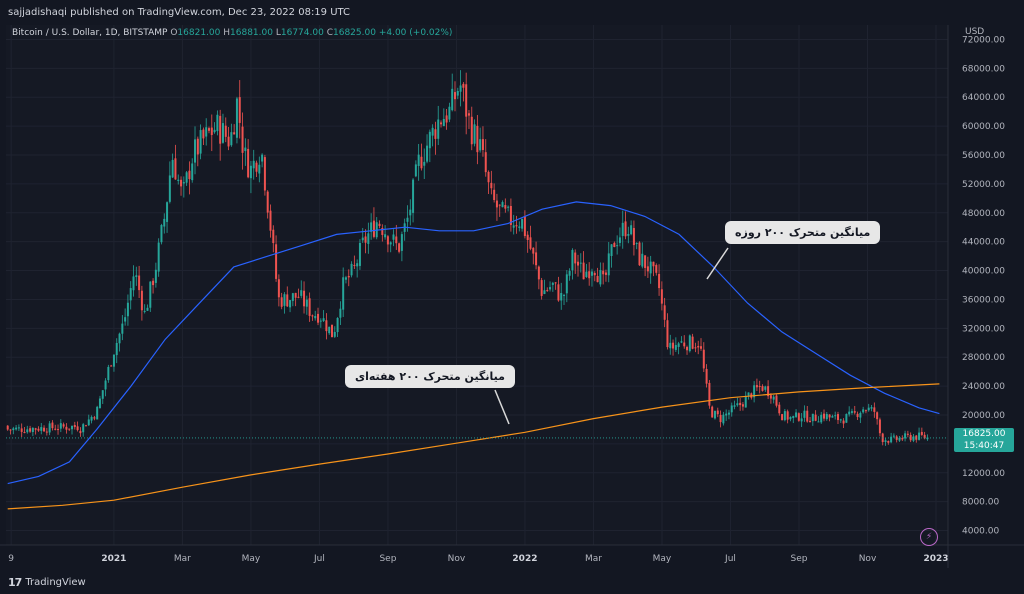 This screenshot has width=1024, height=594. I want to click on tradingview-logo: 17 TradingView, so click(47, 582).